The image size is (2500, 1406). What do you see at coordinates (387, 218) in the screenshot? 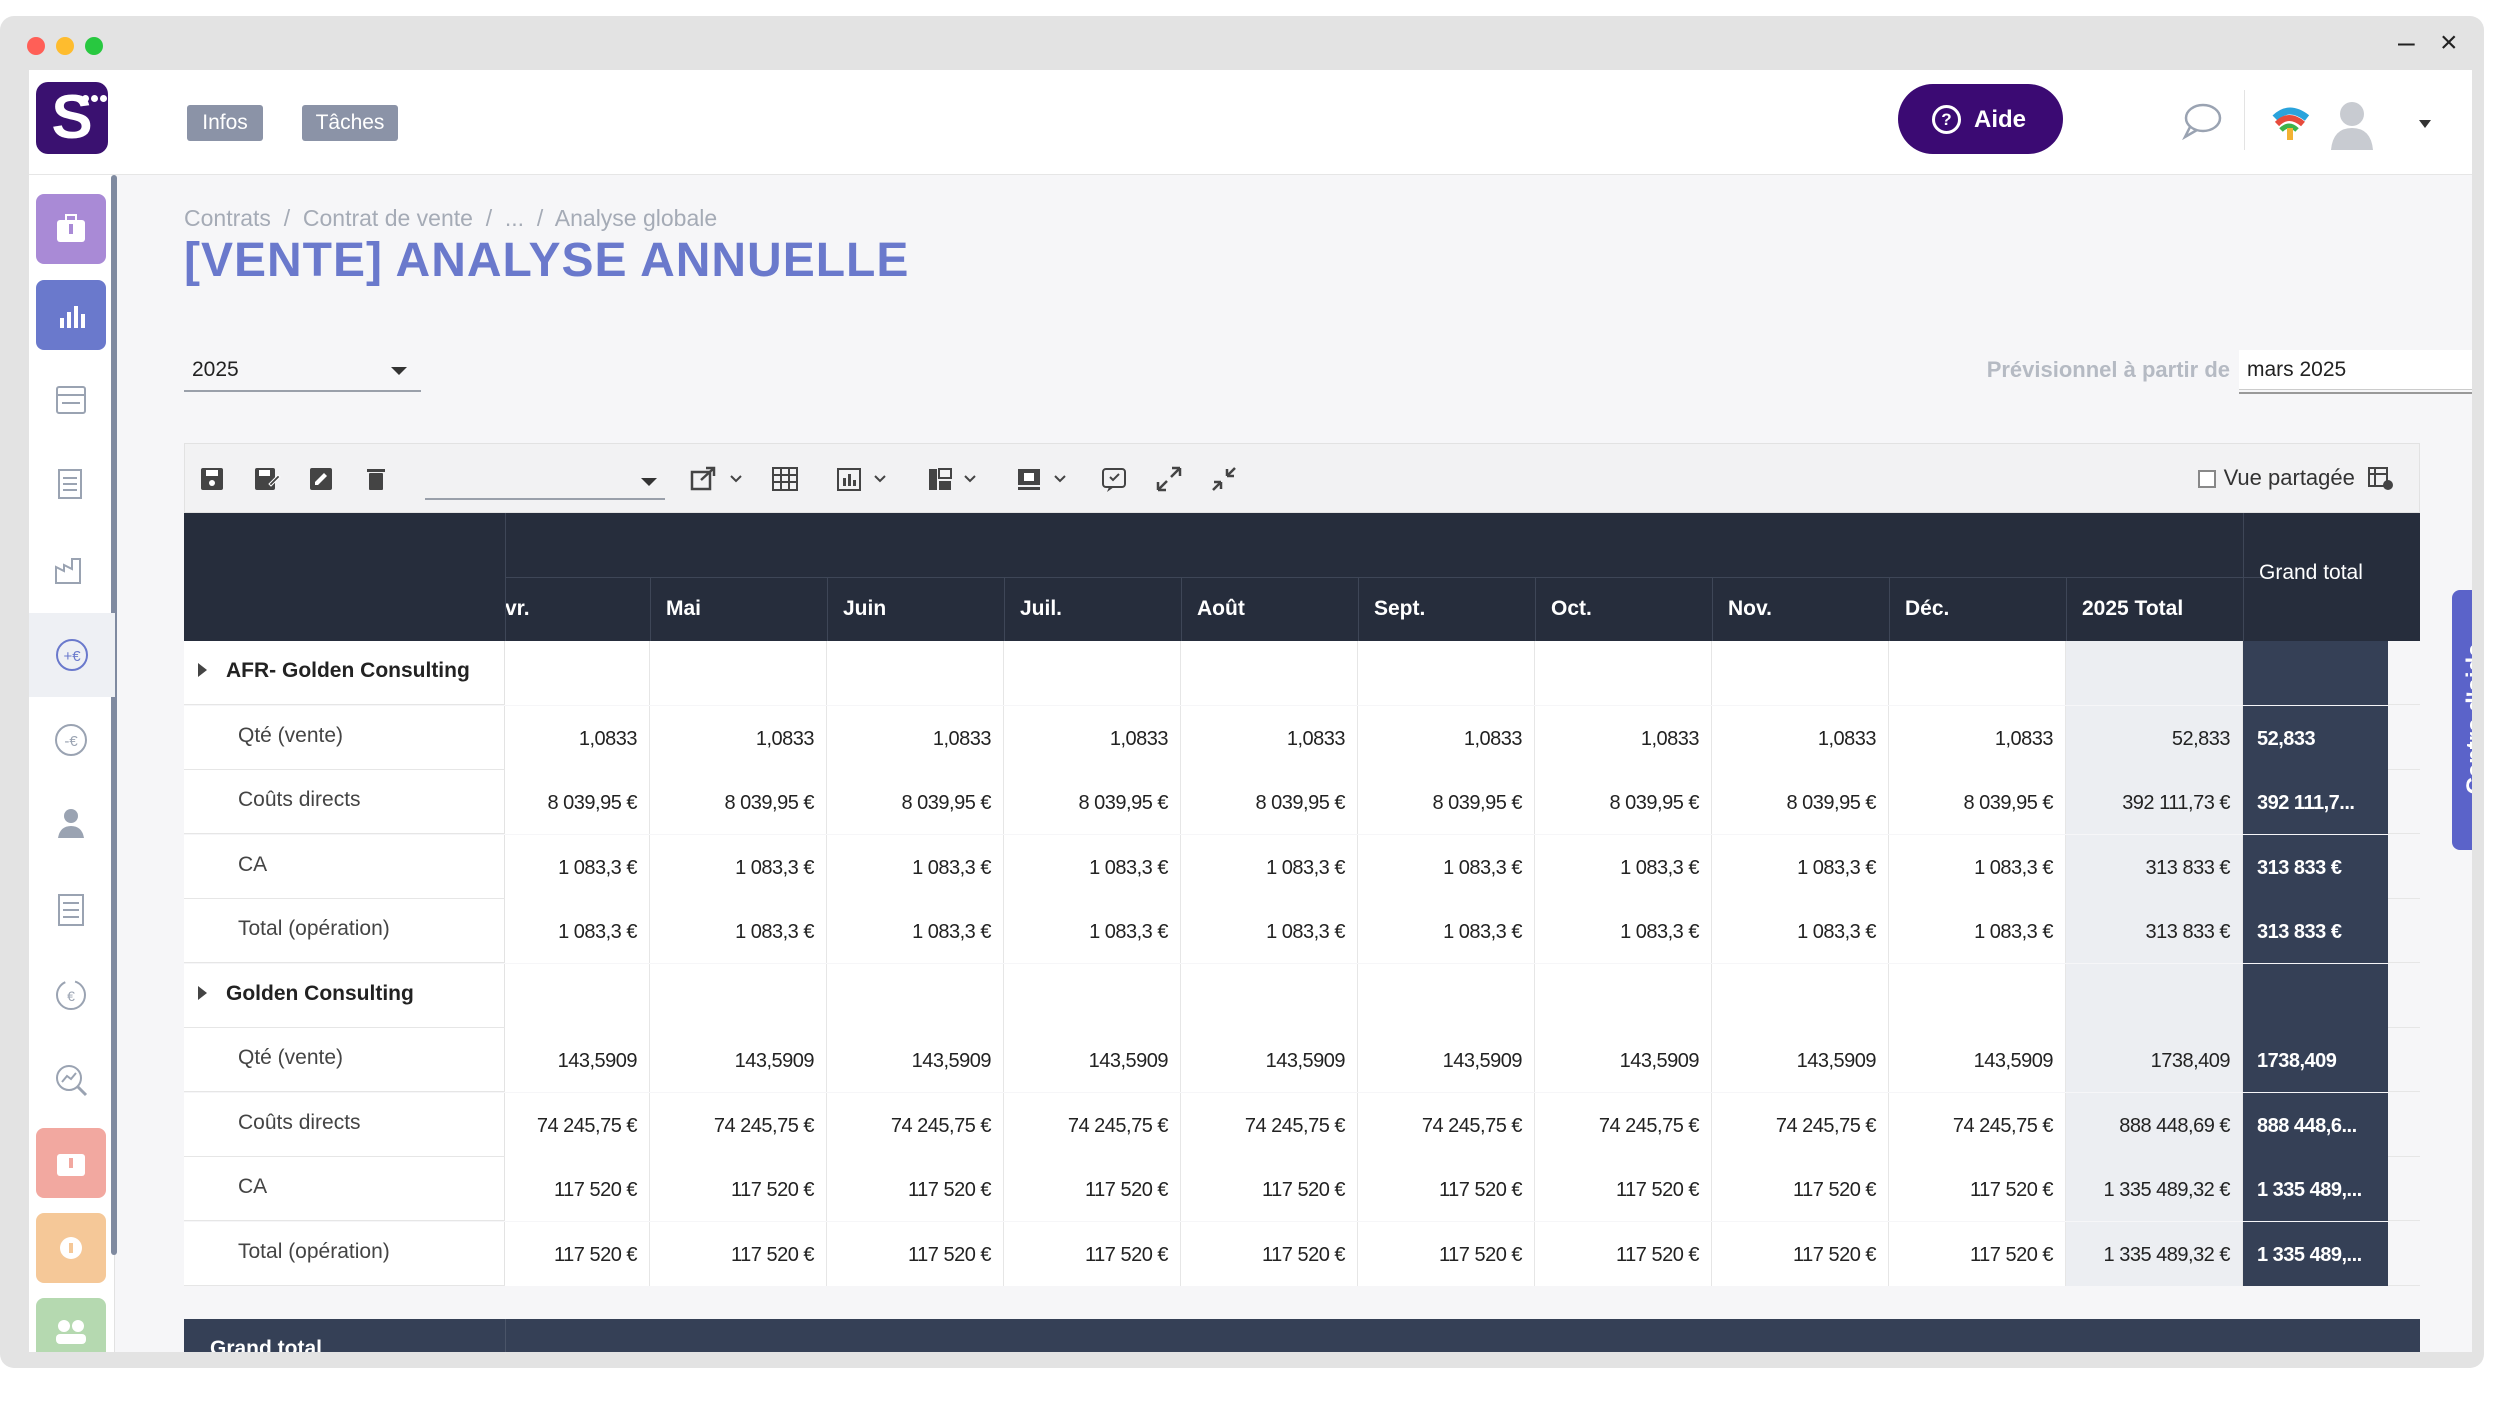
I see `breadcrumb-contrat-vente: Contrat de vente` at bounding box center [387, 218].